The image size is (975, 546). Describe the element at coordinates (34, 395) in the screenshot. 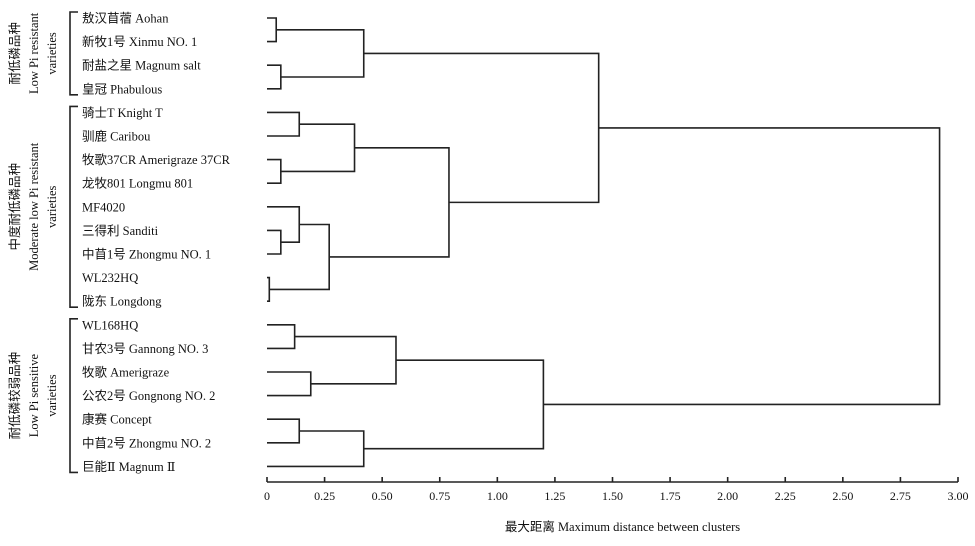

I see `group-label: Low Pi sensitive` at that location.